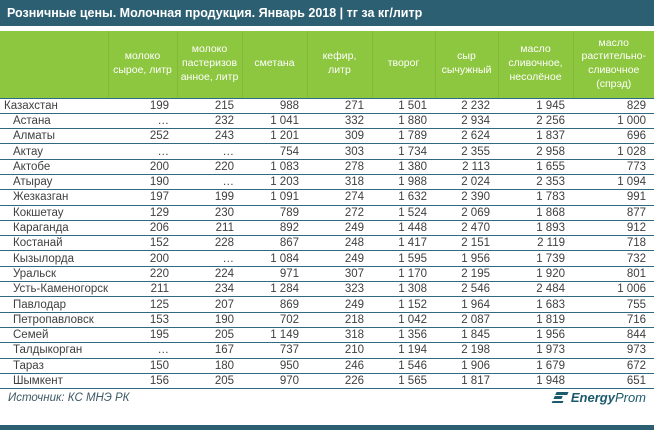 This screenshot has width=654, height=430. What do you see at coordinates (54, 121) in the screenshot?
I see `region-name: Астана` at bounding box center [54, 121].